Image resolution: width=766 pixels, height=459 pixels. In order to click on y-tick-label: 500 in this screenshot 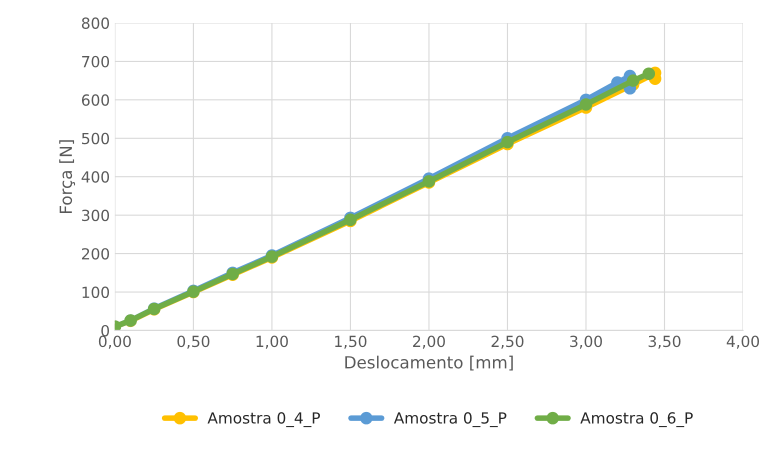, I will do `click(96, 138)`.